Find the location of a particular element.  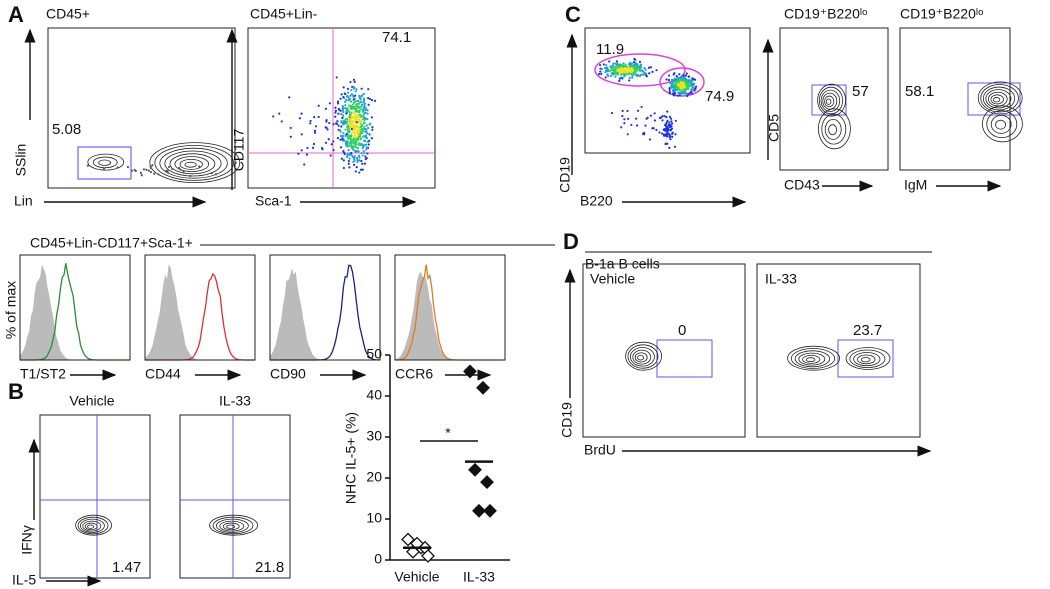

gate-value: 58.1 is located at coordinates (919, 91).